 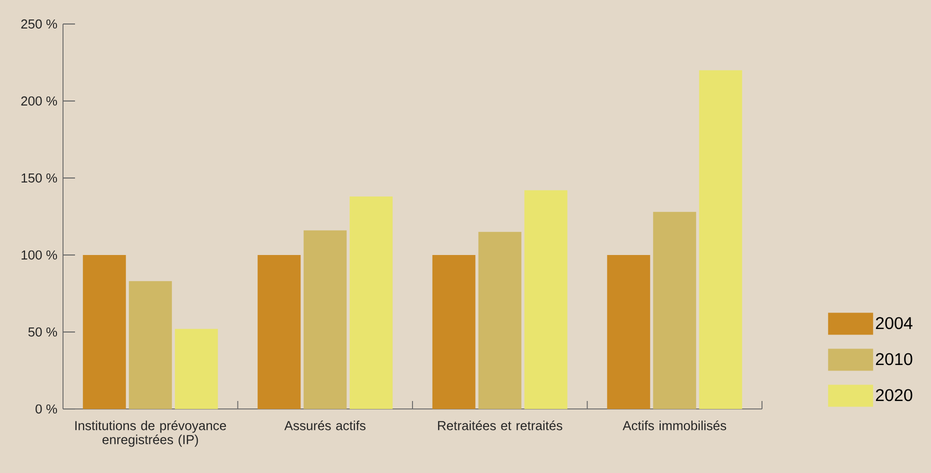 What do you see at coordinates (43, 332) in the screenshot?
I see `y-tick-label: 50 %` at bounding box center [43, 332].